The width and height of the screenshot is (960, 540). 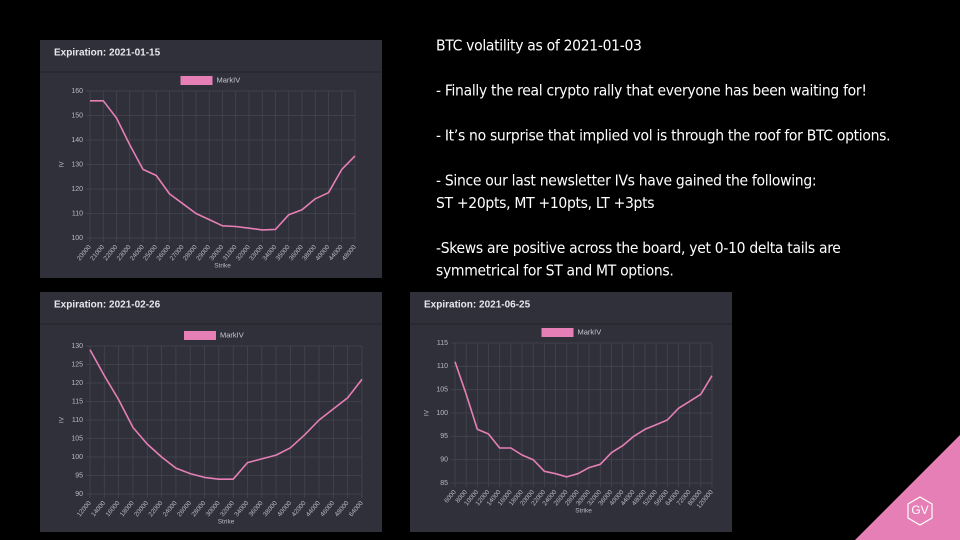 I want to click on logo-triangle, so click(x=907, y=487).